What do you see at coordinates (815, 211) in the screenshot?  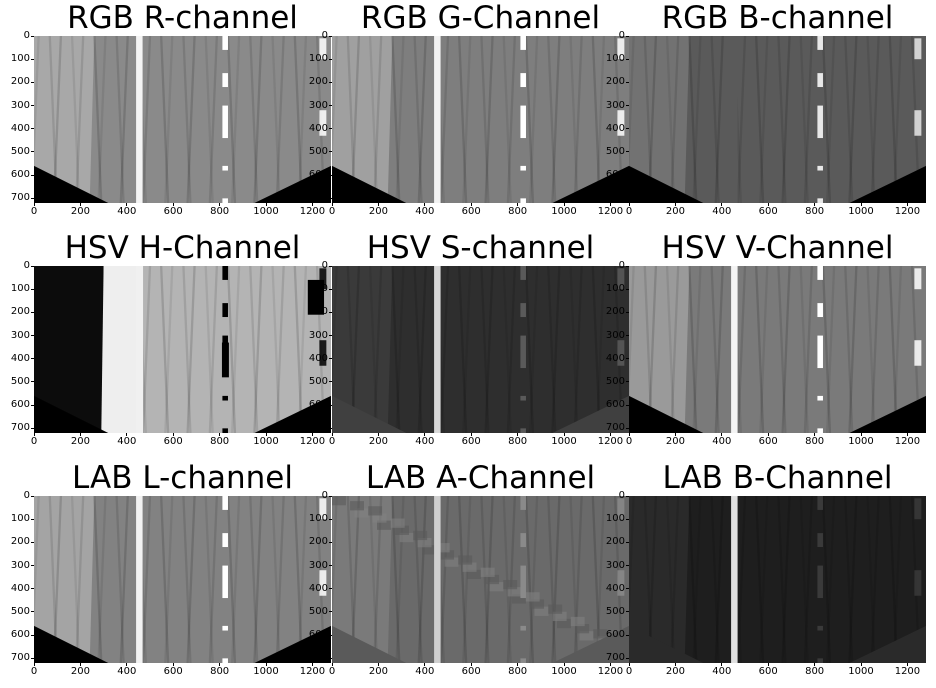 I see `x-tick-label: 800` at bounding box center [815, 211].